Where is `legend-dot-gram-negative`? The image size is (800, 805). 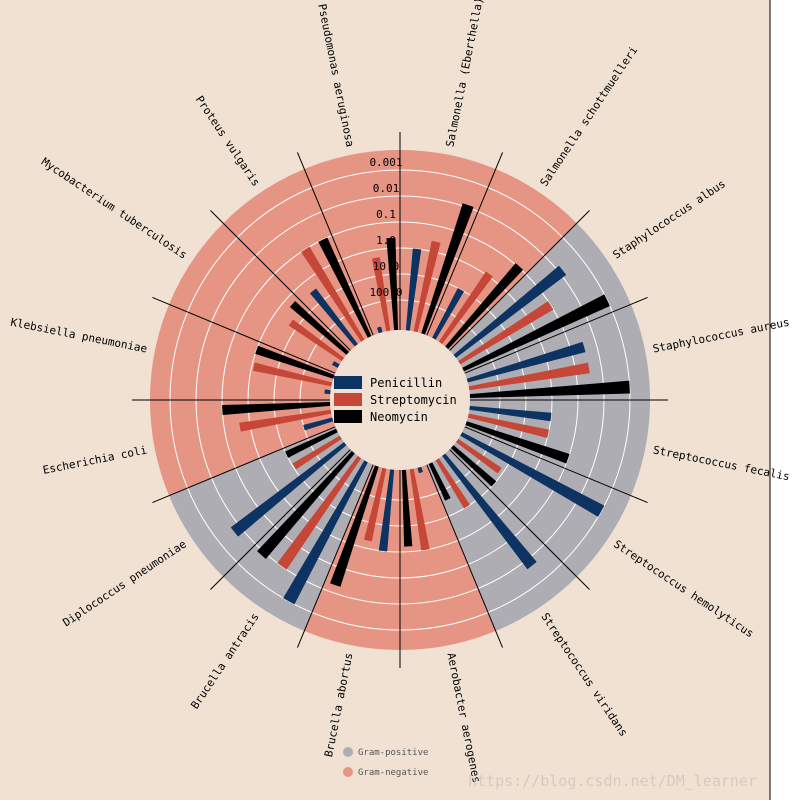
legend-dot-gram-negative is located at coordinates (348, 772).